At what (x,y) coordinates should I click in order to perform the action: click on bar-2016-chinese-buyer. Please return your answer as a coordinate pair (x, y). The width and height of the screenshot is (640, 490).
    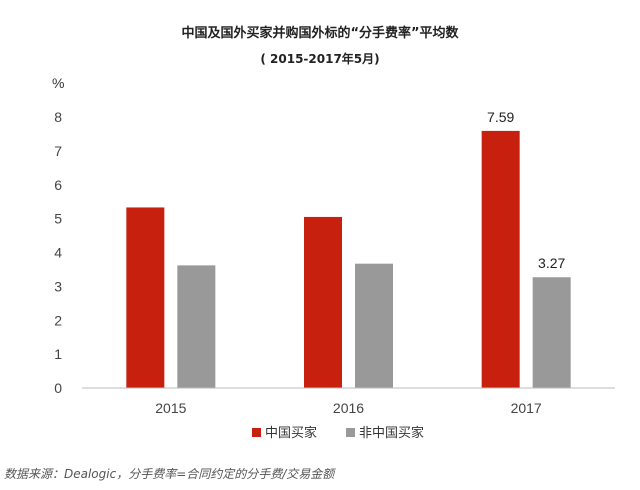
    Looking at the image, I should click on (323, 302).